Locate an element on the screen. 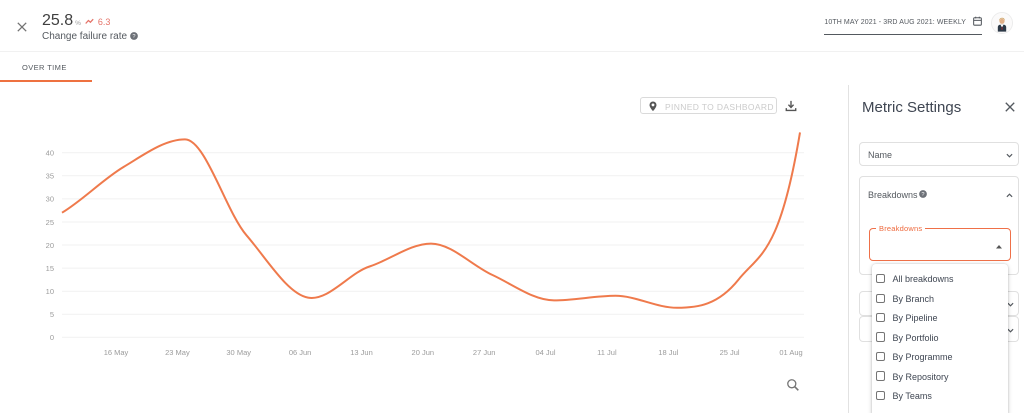 The image size is (1024, 413). svg-text: 13 Jun is located at coordinates (361, 352).